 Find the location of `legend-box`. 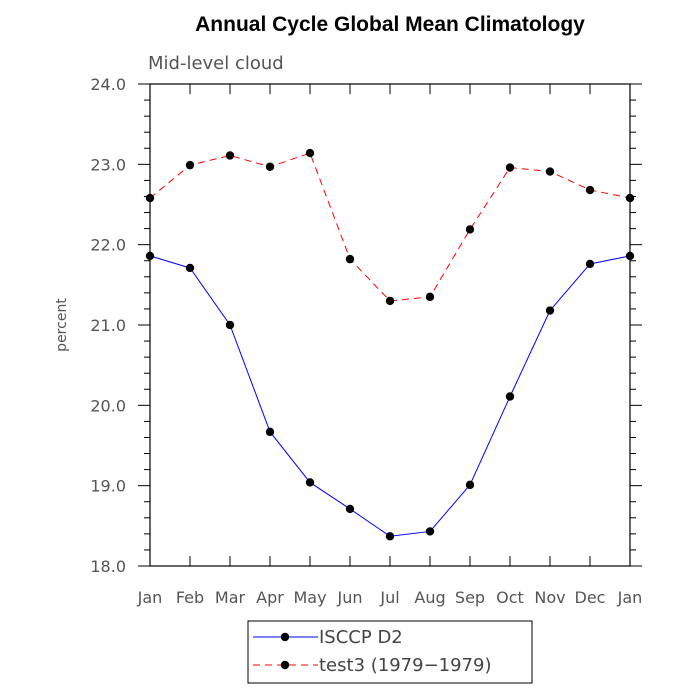

legend-box is located at coordinates (390, 652).